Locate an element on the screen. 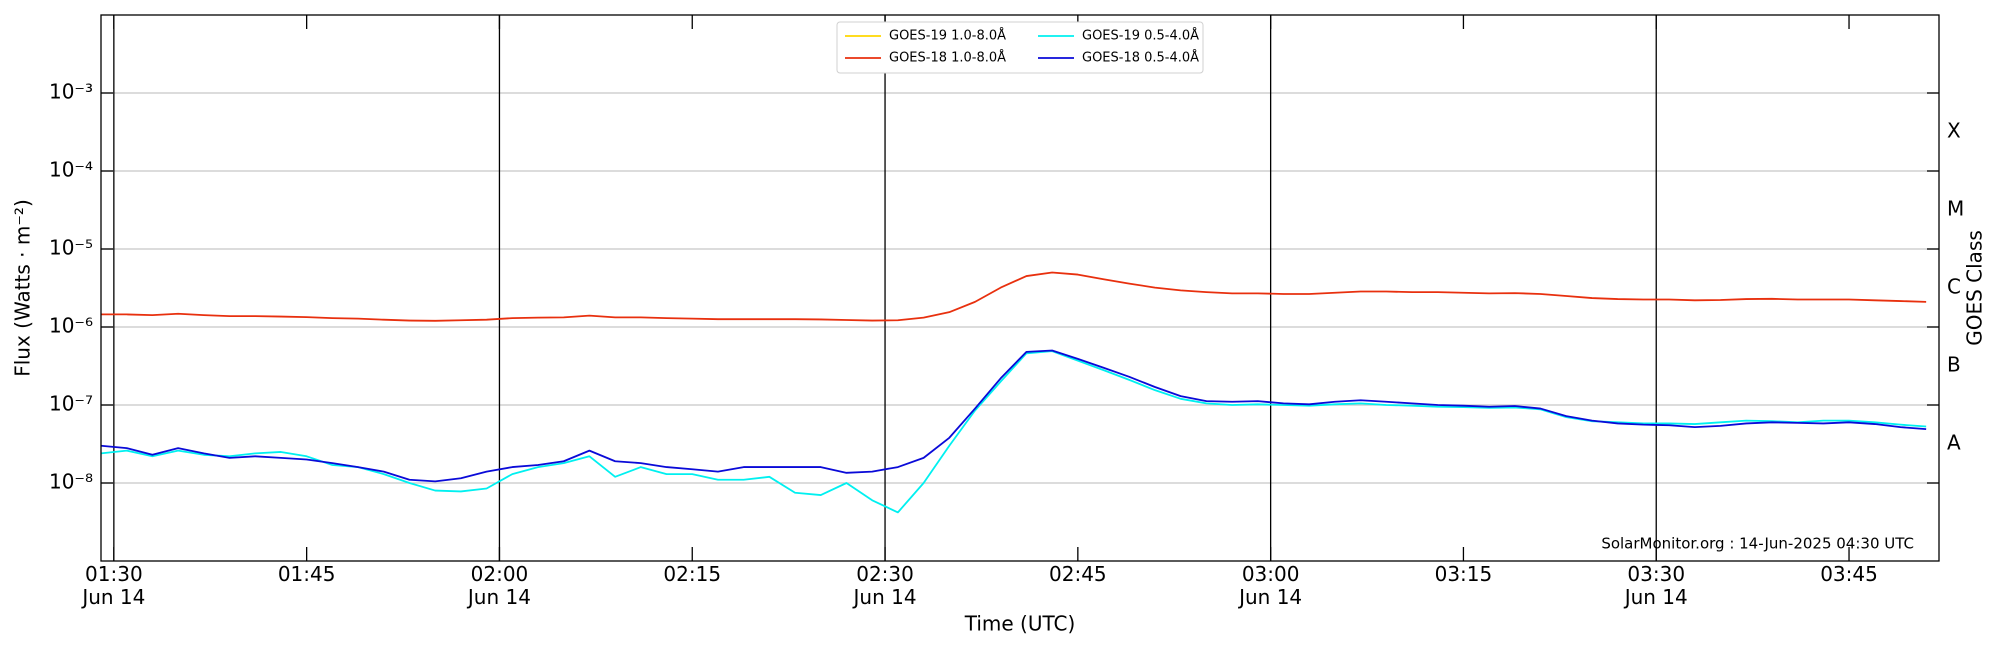 The width and height of the screenshot is (2000, 654). x-tick-label: 02:00 Jun 14 is located at coordinates (498, 585).